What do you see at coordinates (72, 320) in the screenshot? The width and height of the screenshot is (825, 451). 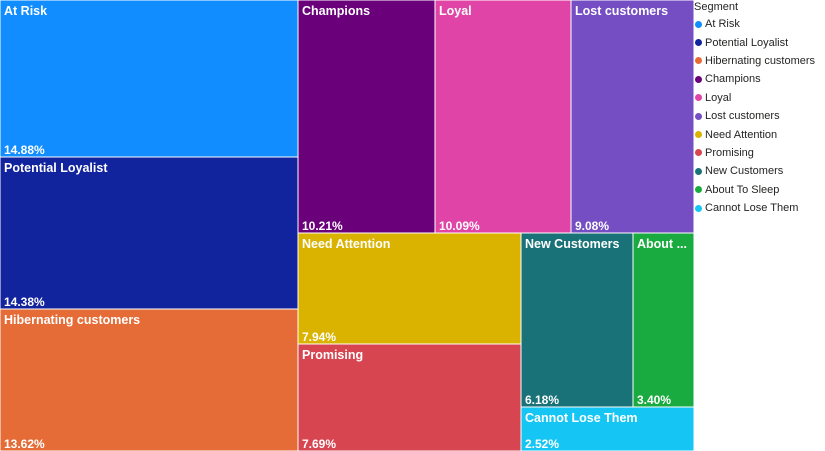 I see `tile-label-hibernating-customers: Hibernating customers` at bounding box center [72, 320].